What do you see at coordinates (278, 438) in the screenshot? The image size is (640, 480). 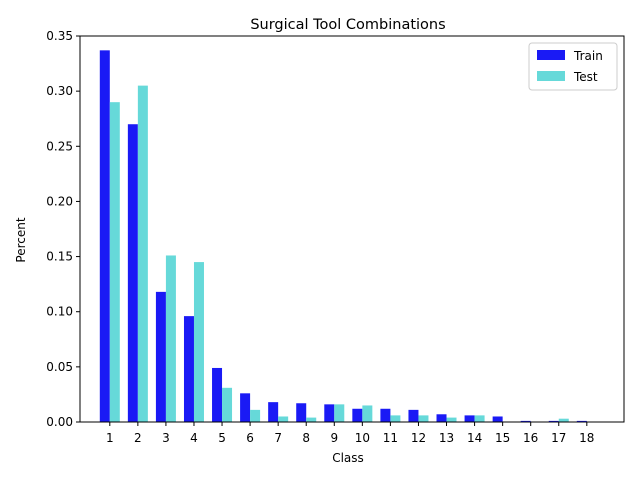 I see `x-tick-label: 7` at bounding box center [278, 438].